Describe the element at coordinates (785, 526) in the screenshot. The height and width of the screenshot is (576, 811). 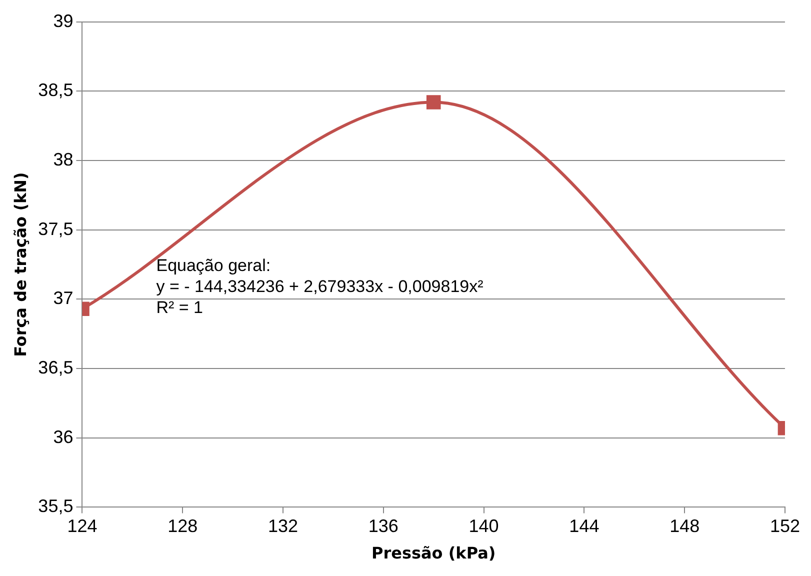
I see `x-tick-label: 152` at that location.